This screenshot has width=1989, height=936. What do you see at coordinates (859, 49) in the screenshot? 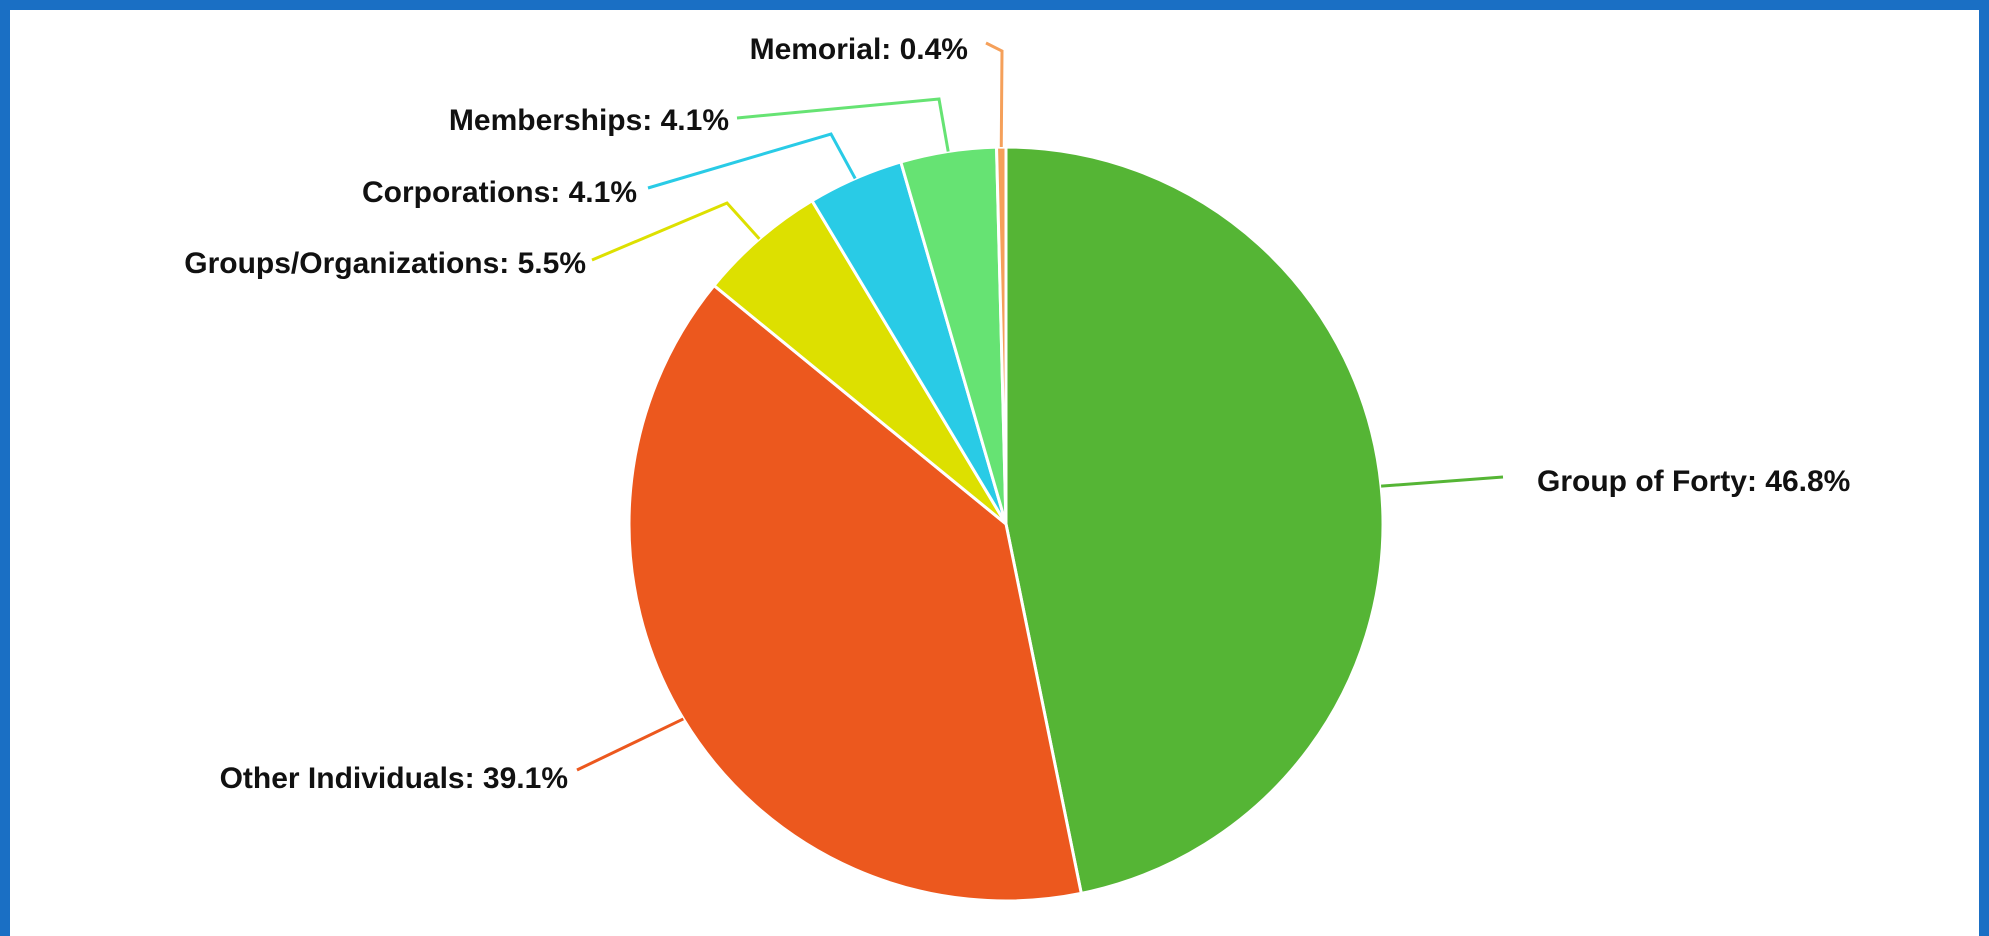
I see `data-label: Memorial: 0.4%` at bounding box center [859, 49].